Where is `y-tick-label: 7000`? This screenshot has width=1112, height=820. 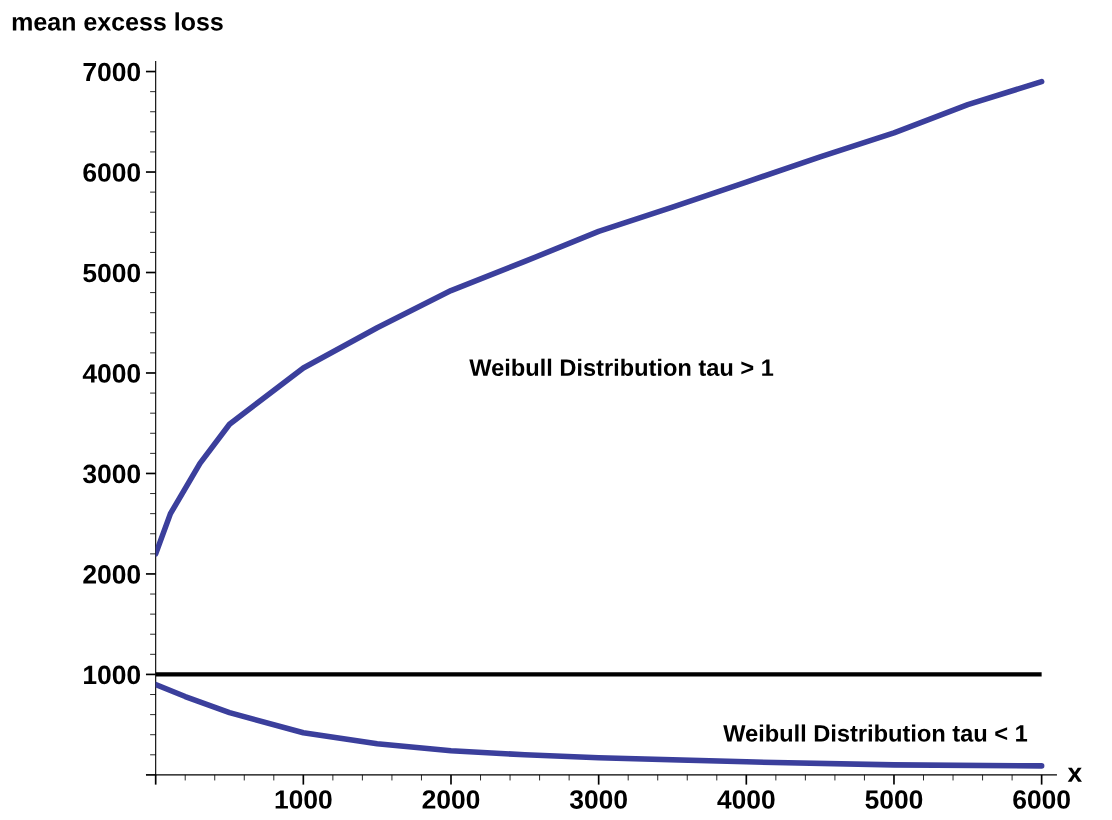
y-tick-label: 7000 is located at coordinates (112, 72).